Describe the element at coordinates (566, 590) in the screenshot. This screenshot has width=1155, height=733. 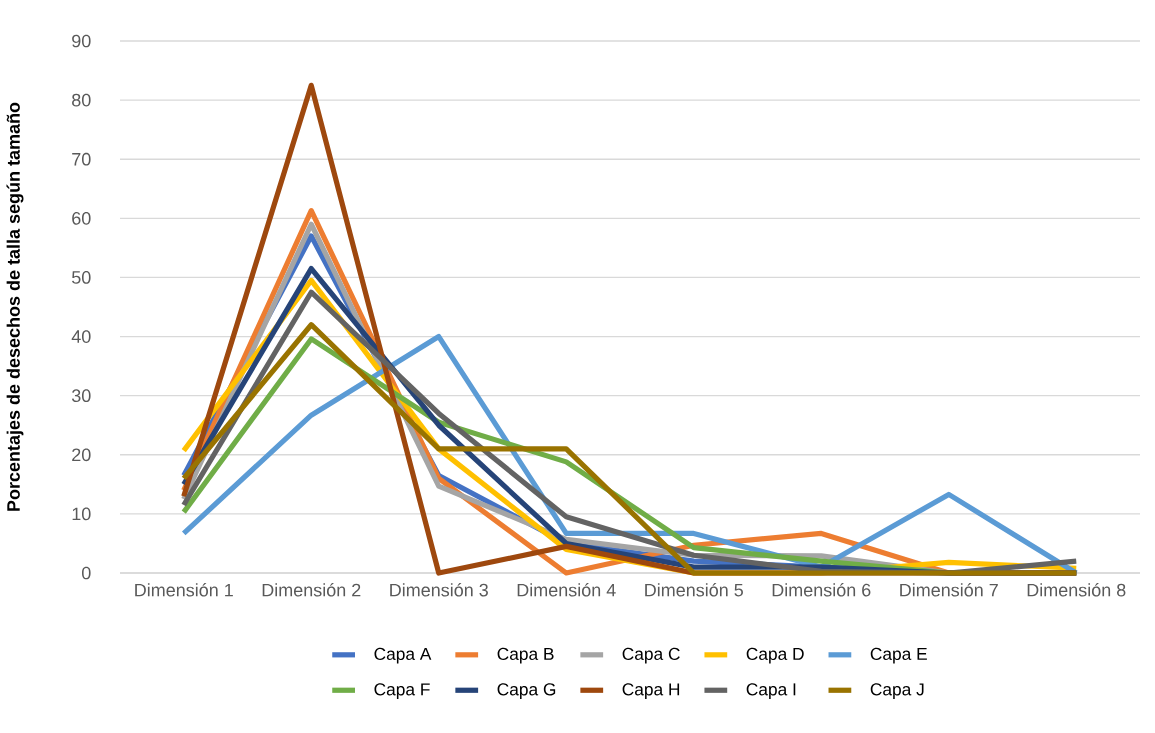
I see `x-tick-label: Dimensión 4` at that location.